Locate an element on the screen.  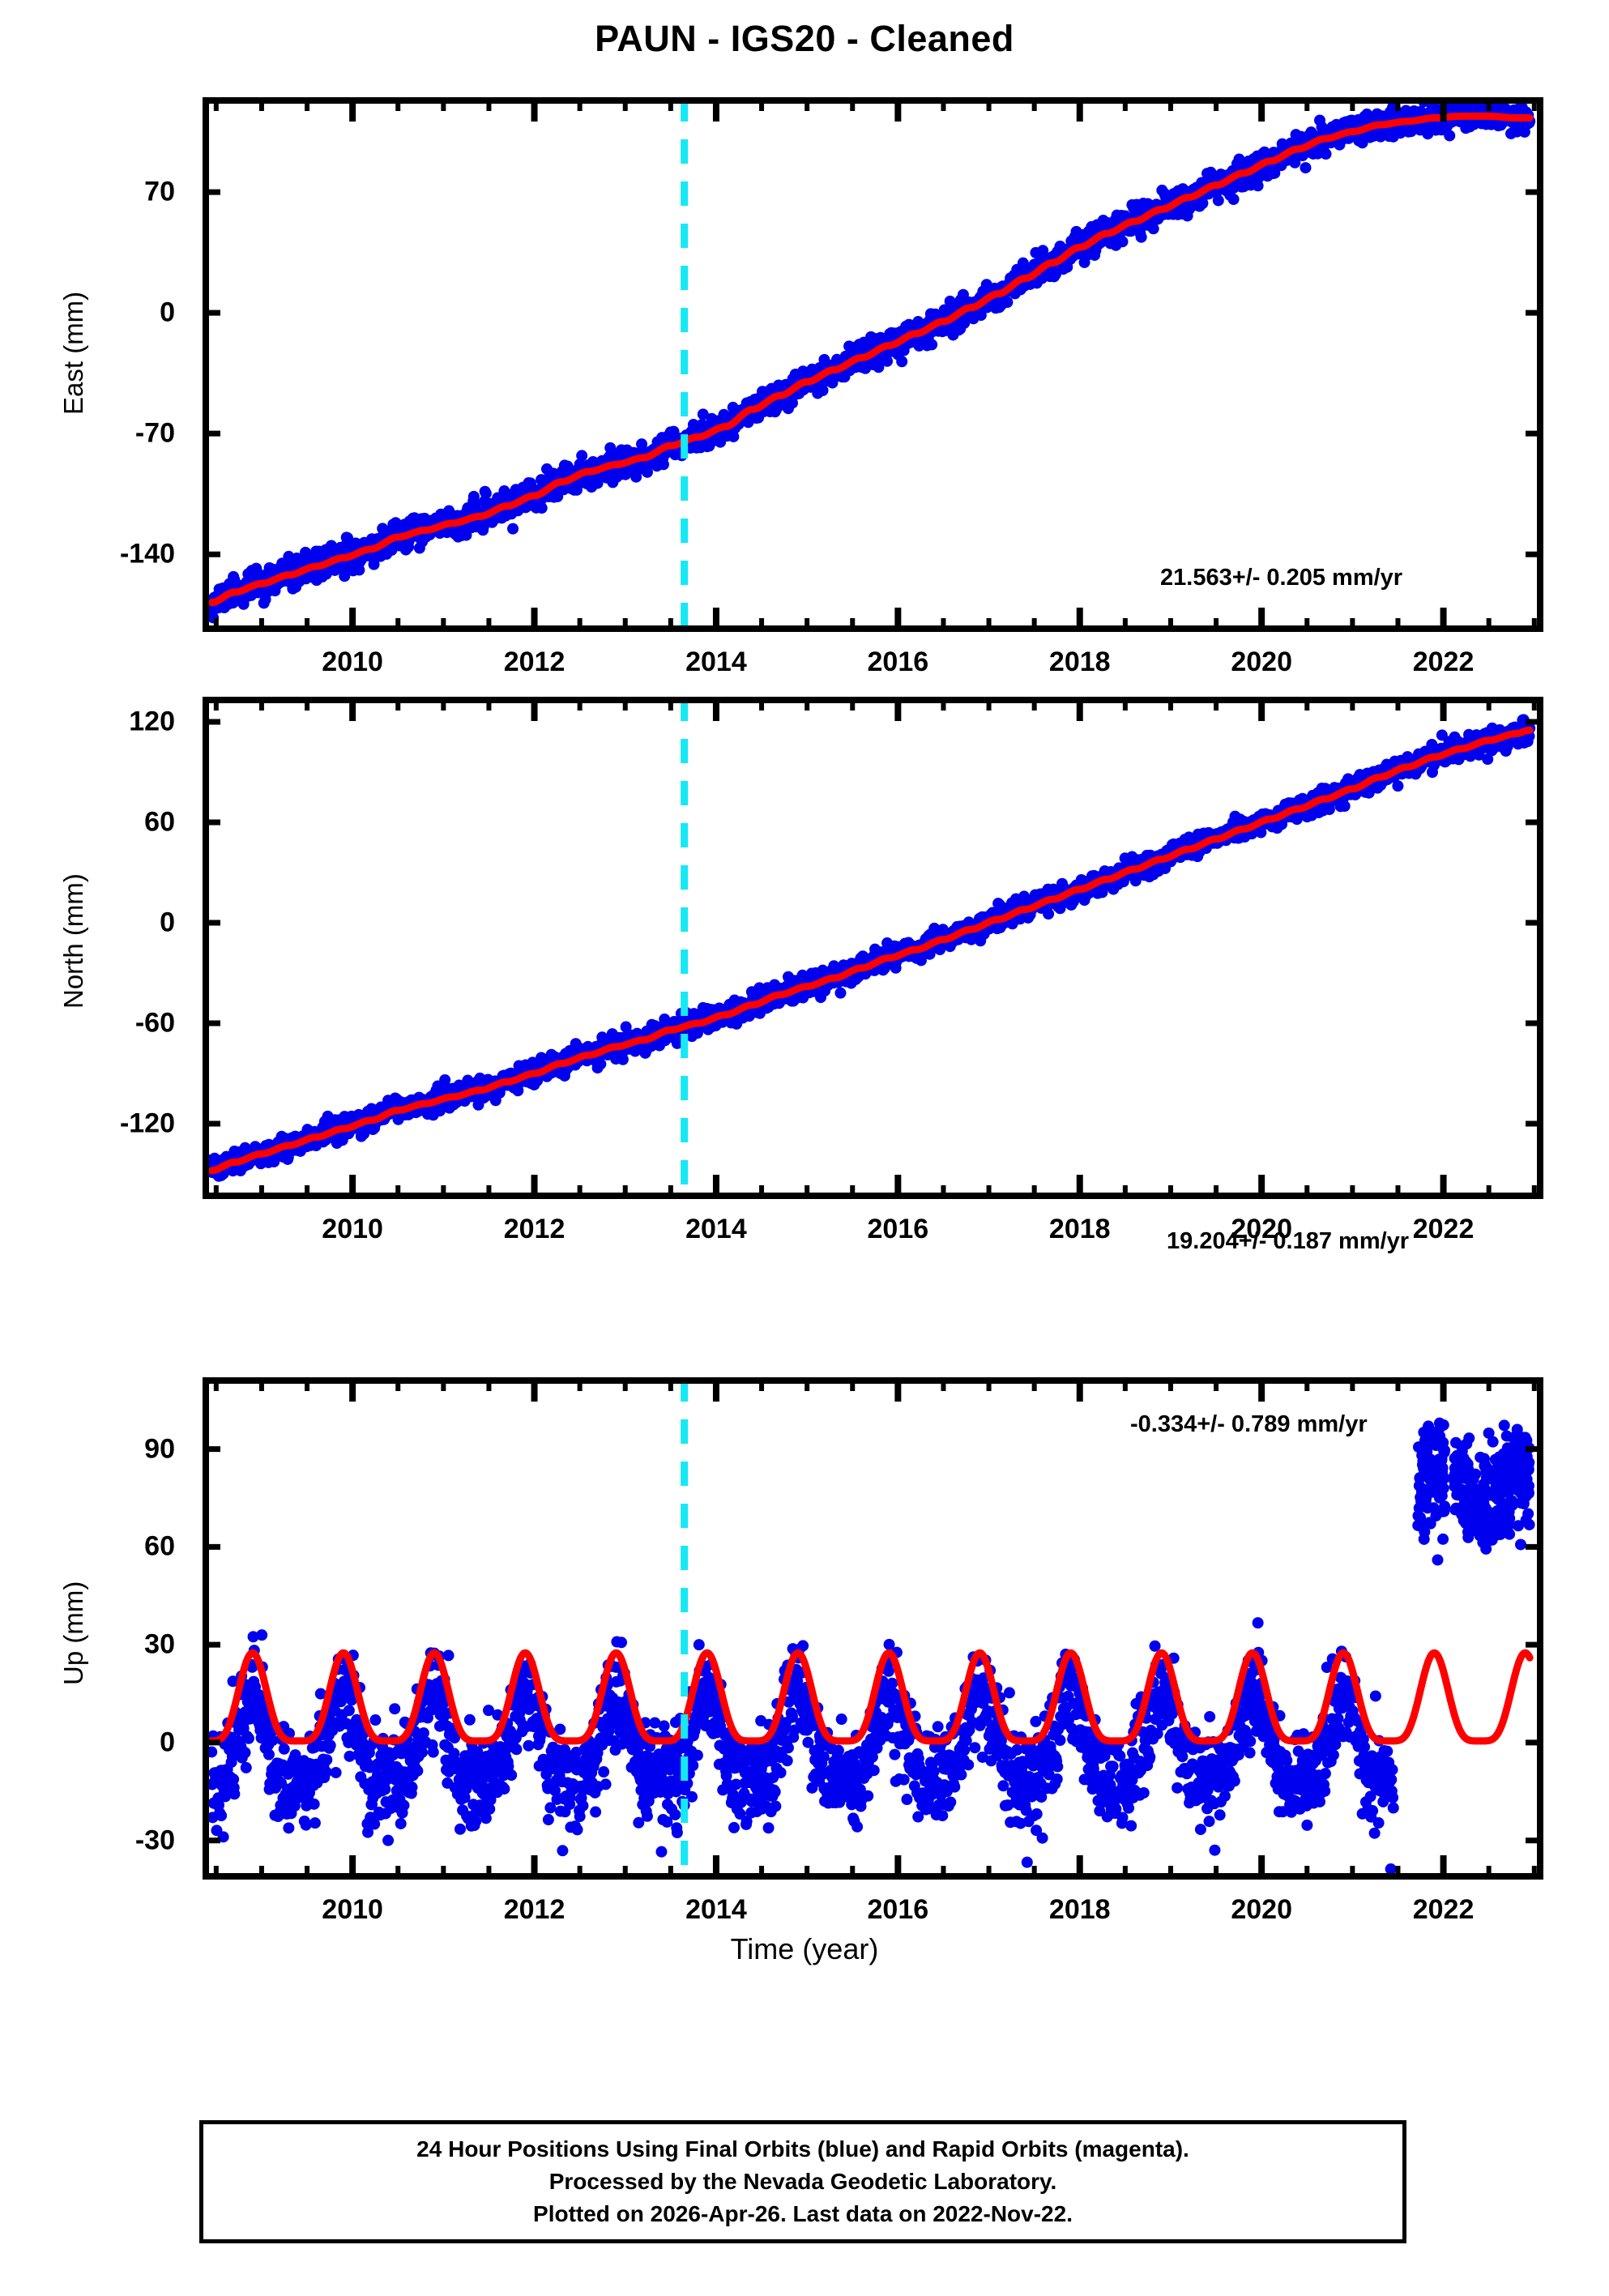
east-xtick-2020: 2020 is located at coordinates (1261, 662).